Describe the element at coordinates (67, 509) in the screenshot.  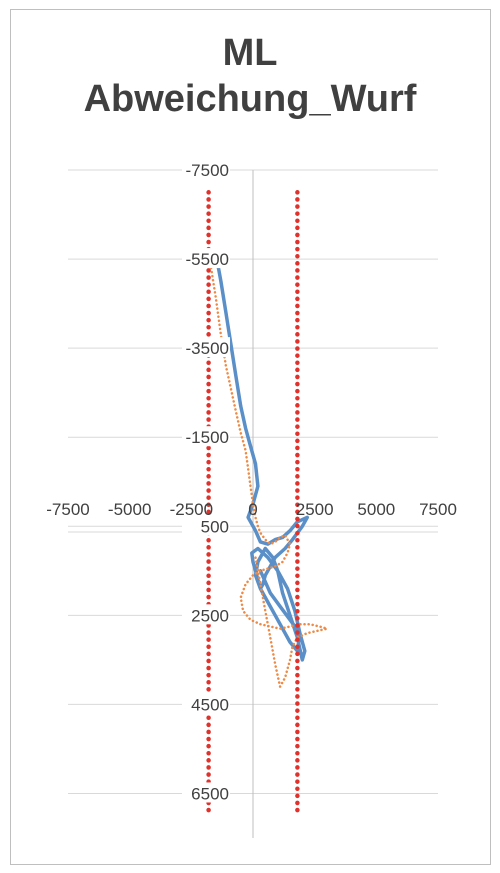
I see `x-tick-label-0: -7500` at that location.